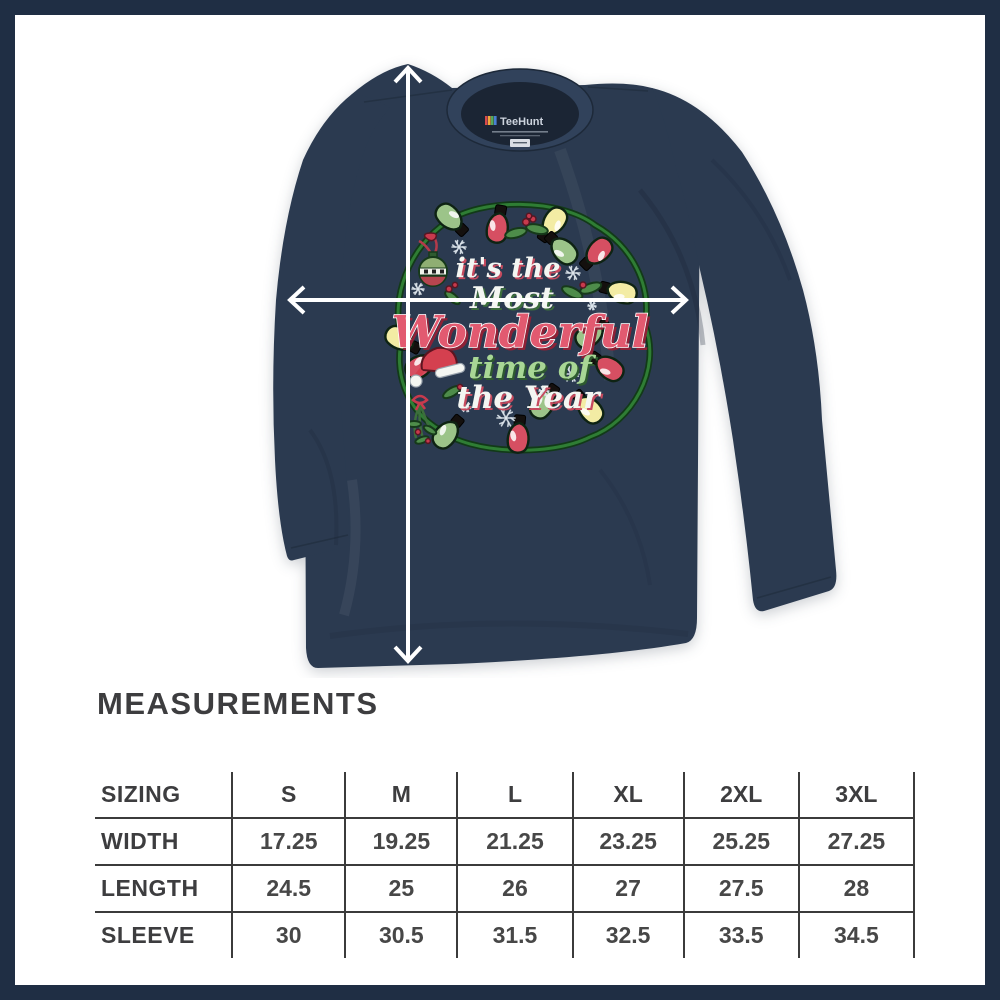 This screenshot has height=1000, width=1000. What do you see at coordinates (164, 934) in the screenshot?
I see `row-label: SLEEVE` at bounding box center [164, 934].